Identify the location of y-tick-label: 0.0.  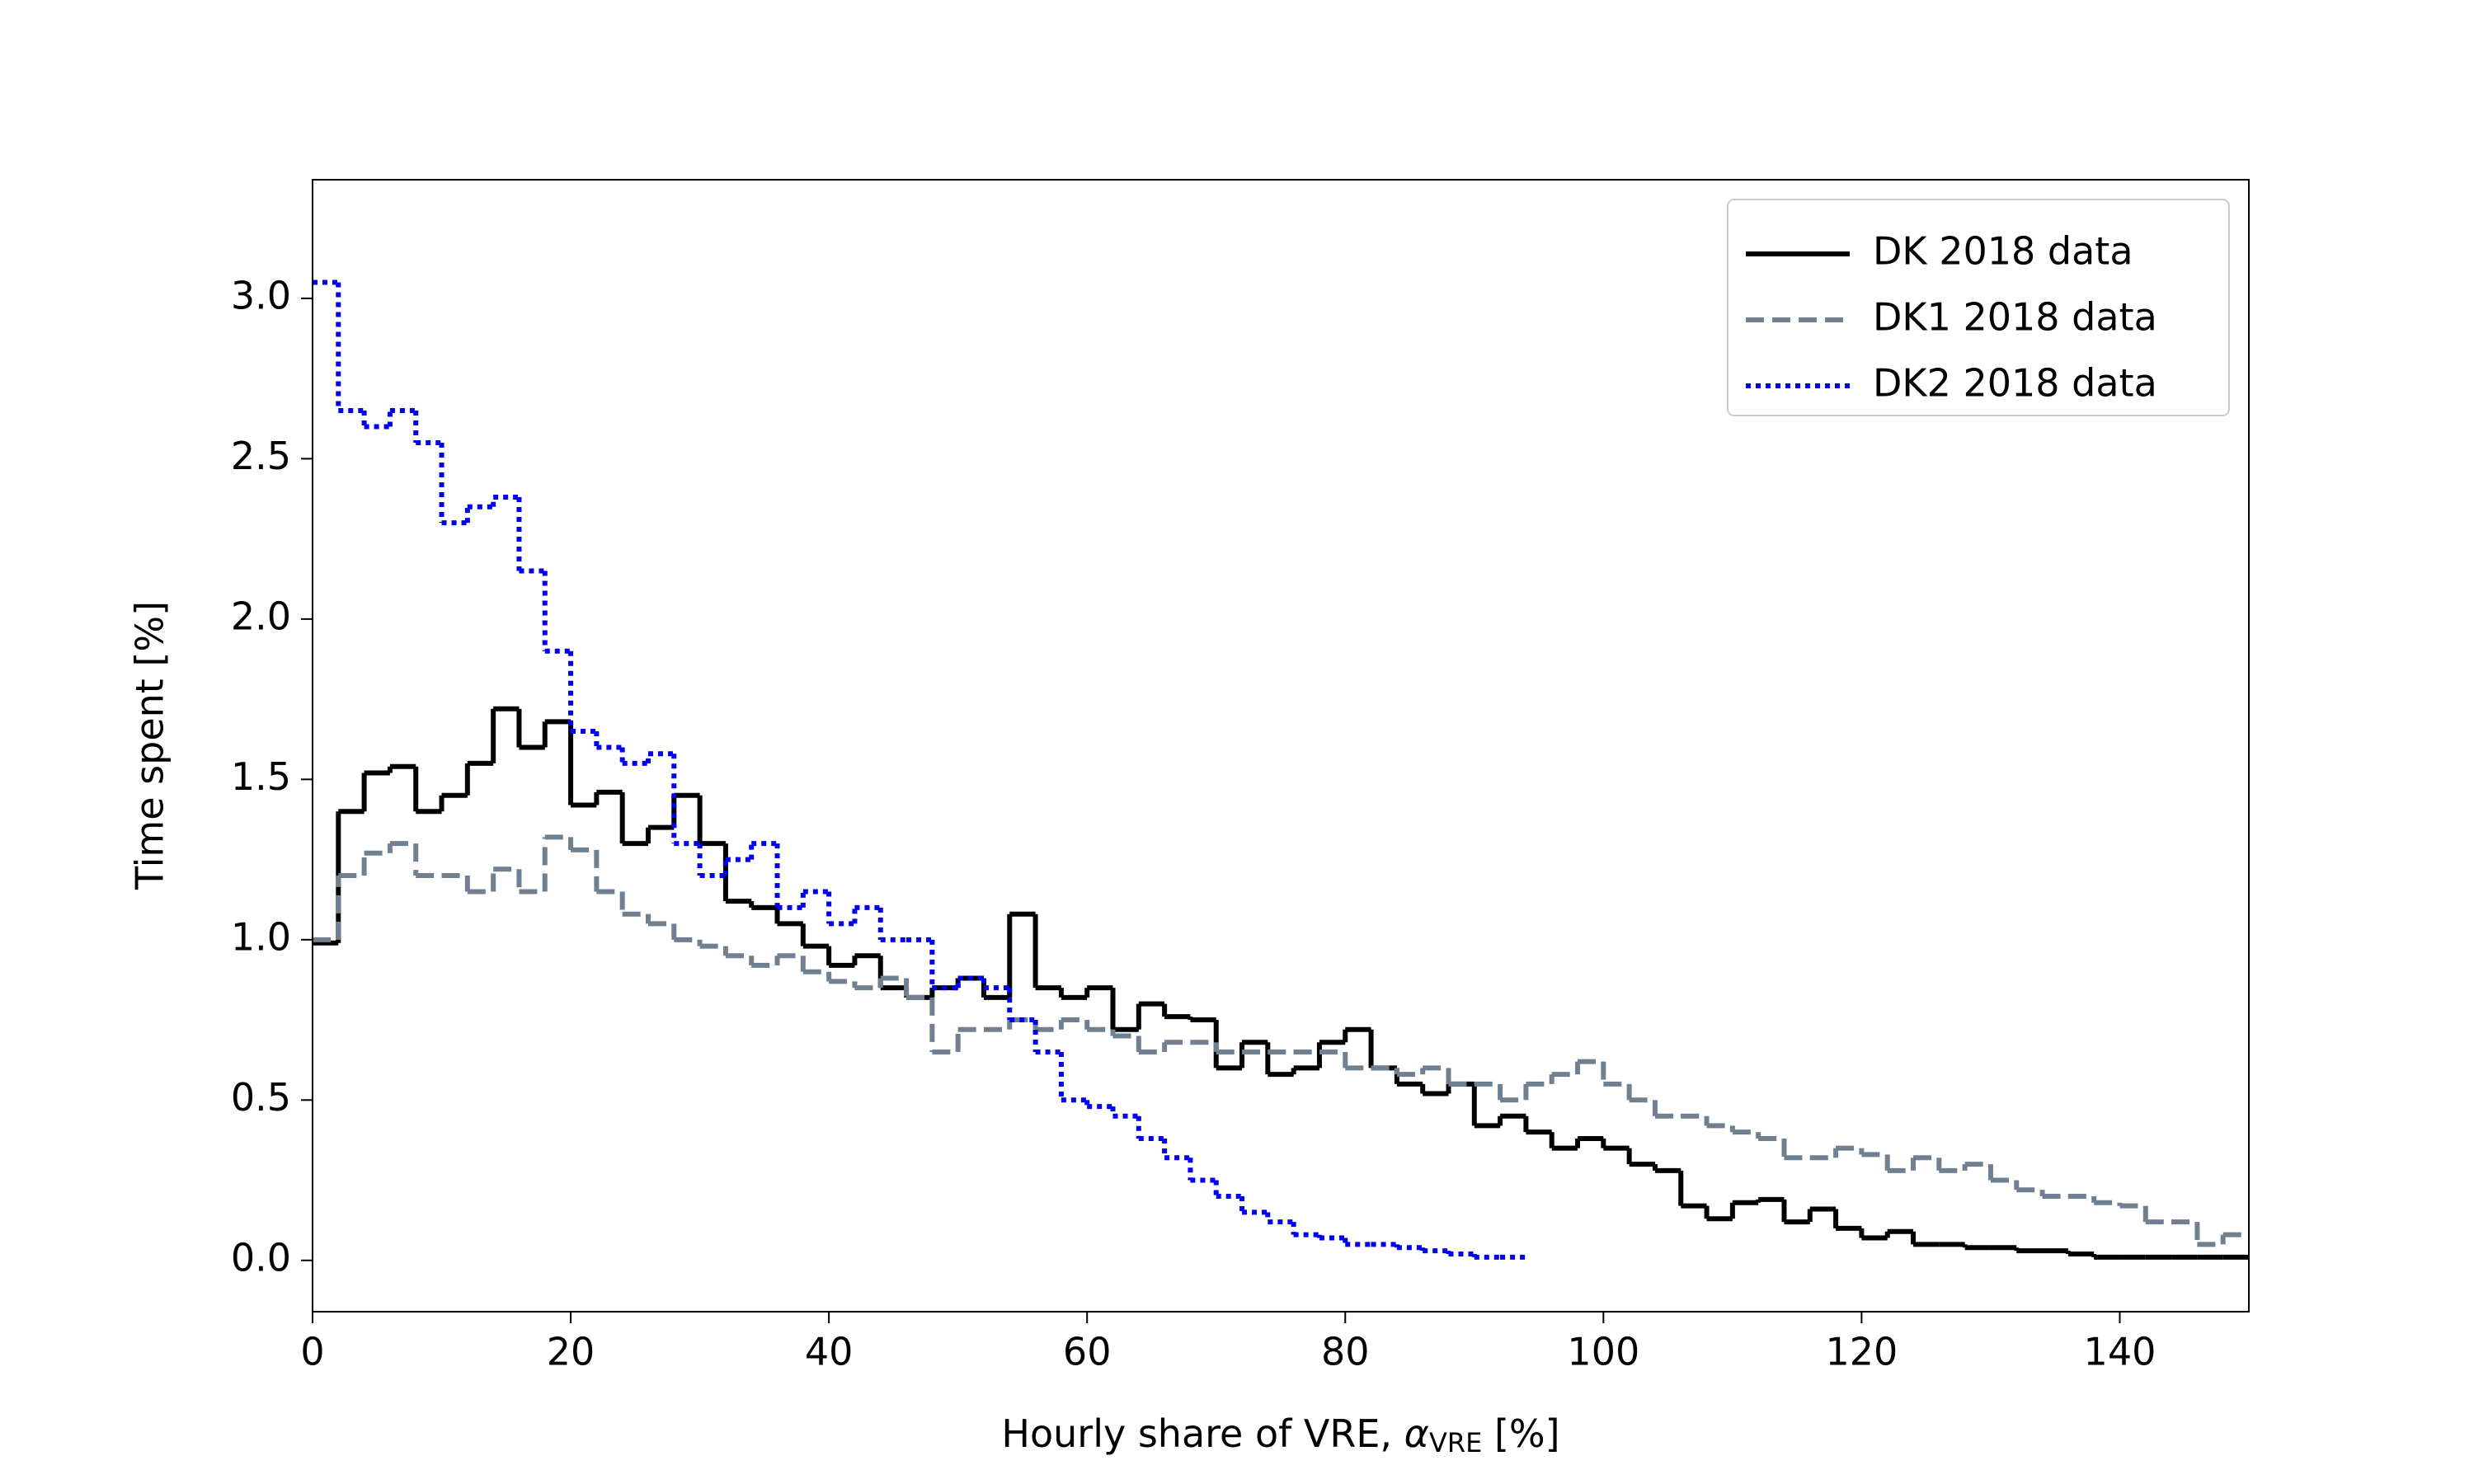
(261, 1257).